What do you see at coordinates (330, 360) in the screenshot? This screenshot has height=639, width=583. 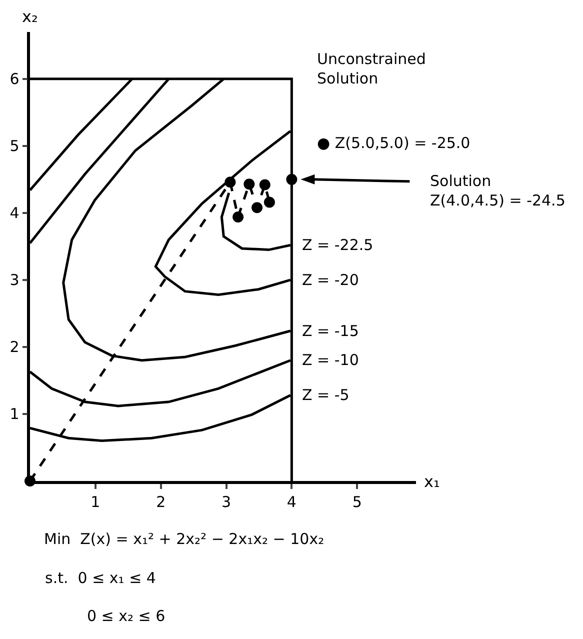 I see `series-label: Z = -10` at bounding box center [330, 360].